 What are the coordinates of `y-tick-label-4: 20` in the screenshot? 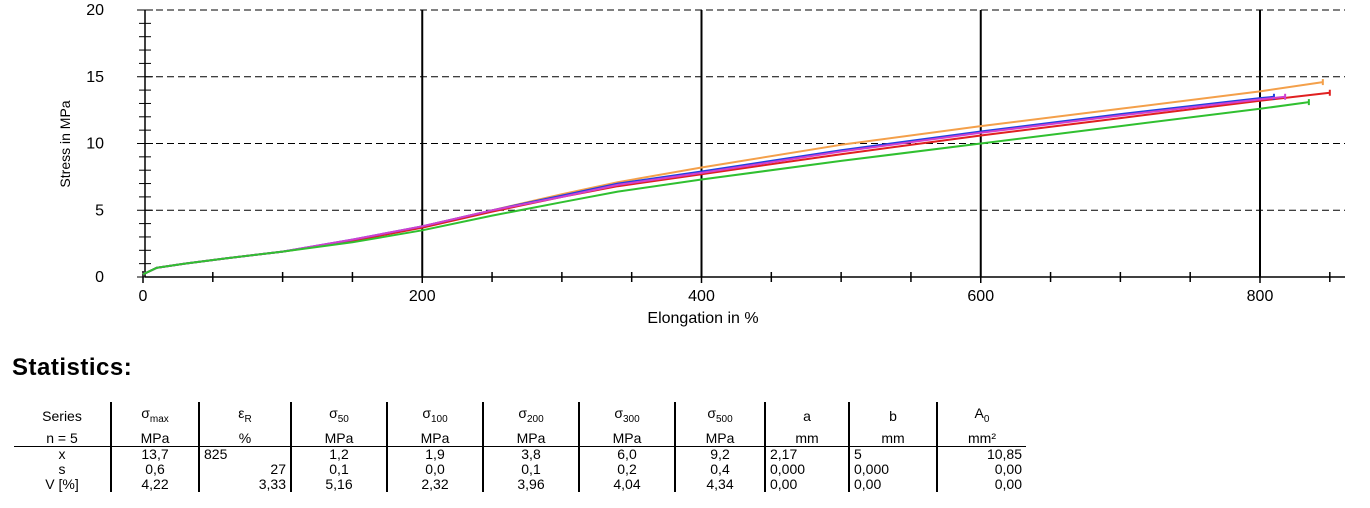 It's located at (95, 10).